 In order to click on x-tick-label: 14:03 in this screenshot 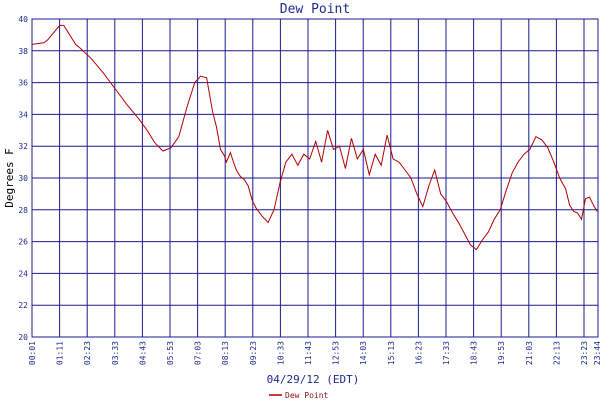, I will do `click(363, 353)`.